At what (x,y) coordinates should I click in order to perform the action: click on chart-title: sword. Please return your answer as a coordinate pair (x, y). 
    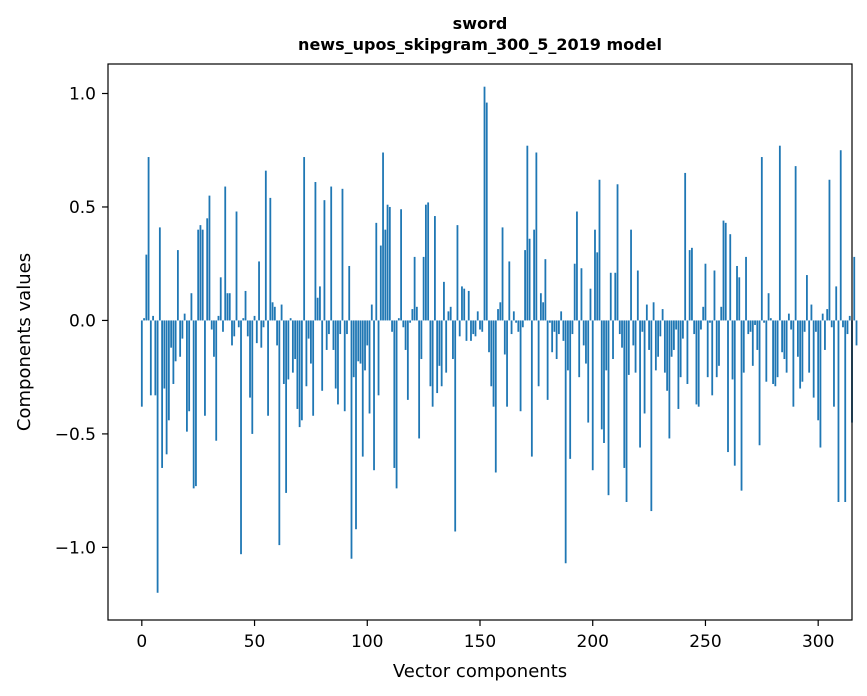
    Looking at the image, I should click on (480, 23).